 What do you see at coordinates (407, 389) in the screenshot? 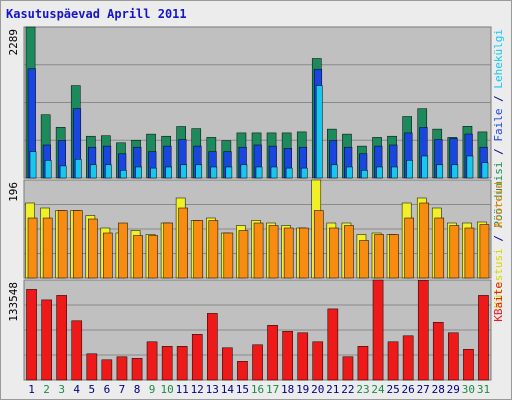
I see `x-tick-label: 26` at bounding box center [407, 389].